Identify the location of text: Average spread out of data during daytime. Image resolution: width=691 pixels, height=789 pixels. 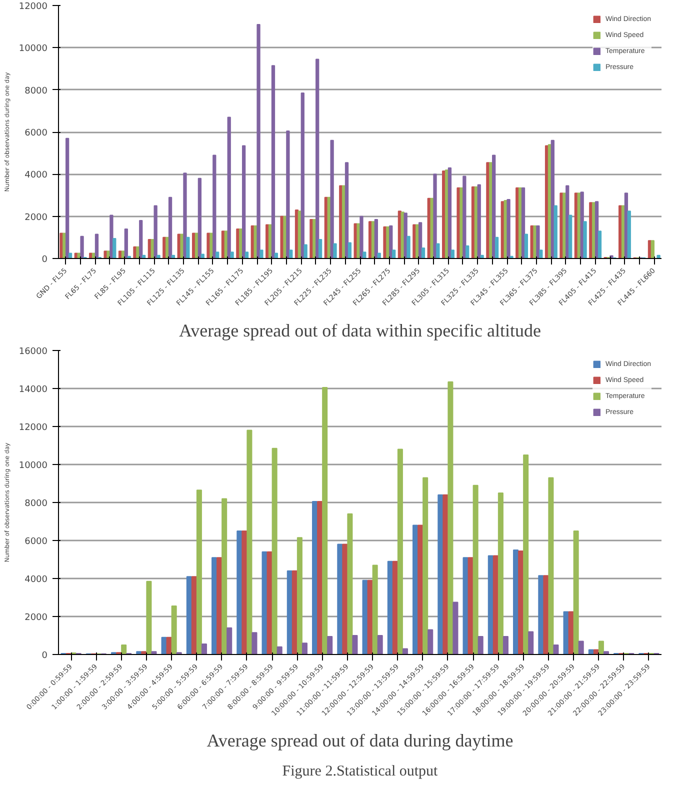
(360, 740).